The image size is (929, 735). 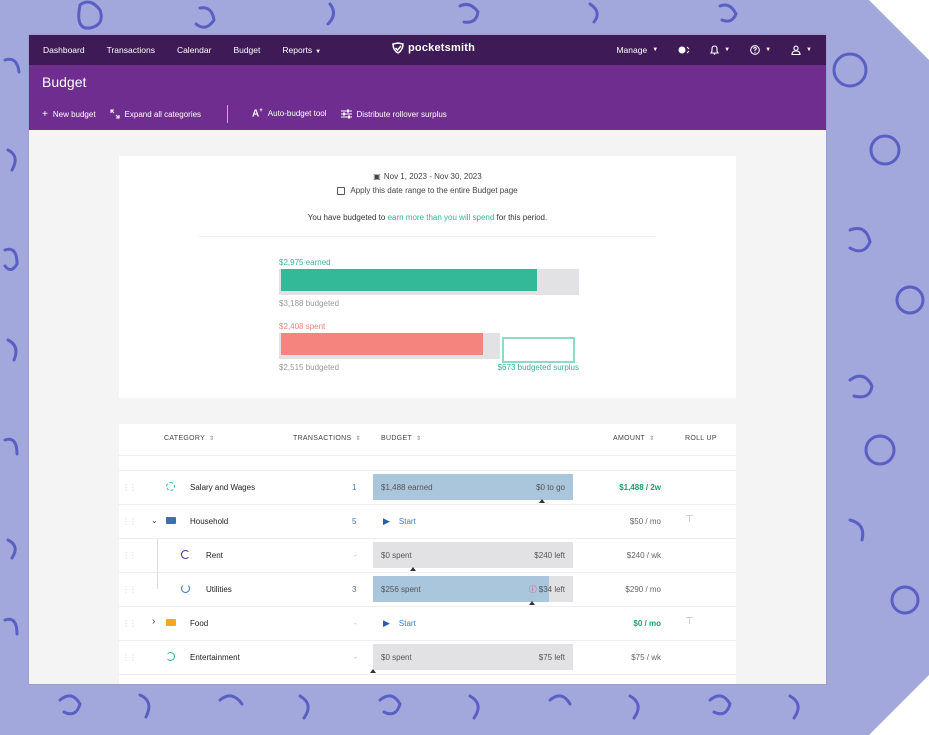 What do you see at coordinates (386, 521) in the screenshot?
I see `play-icon: ▶` at bounding box center [386, 521].